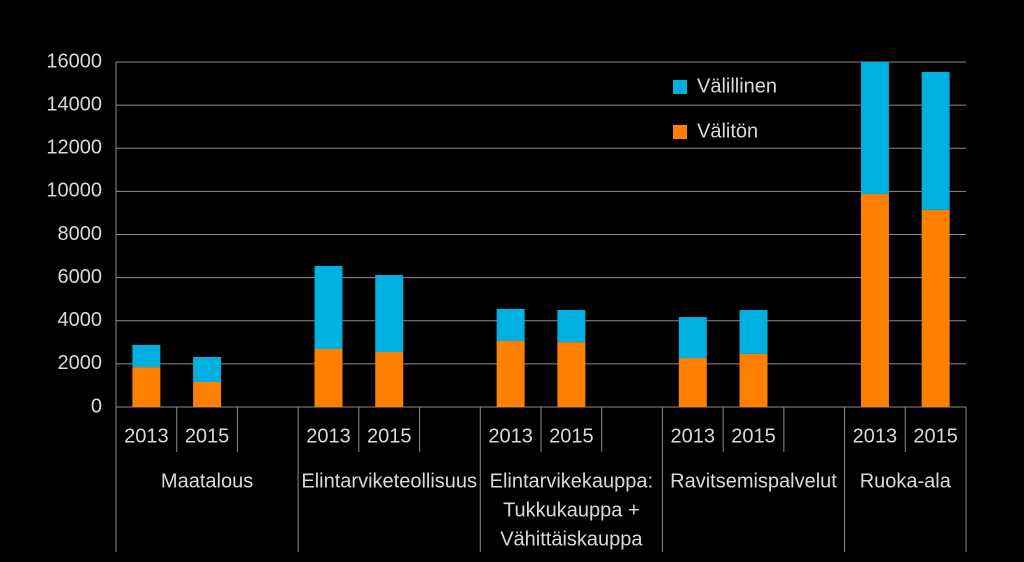  I want to click on y-tick-label: 0, so click(96, 406).